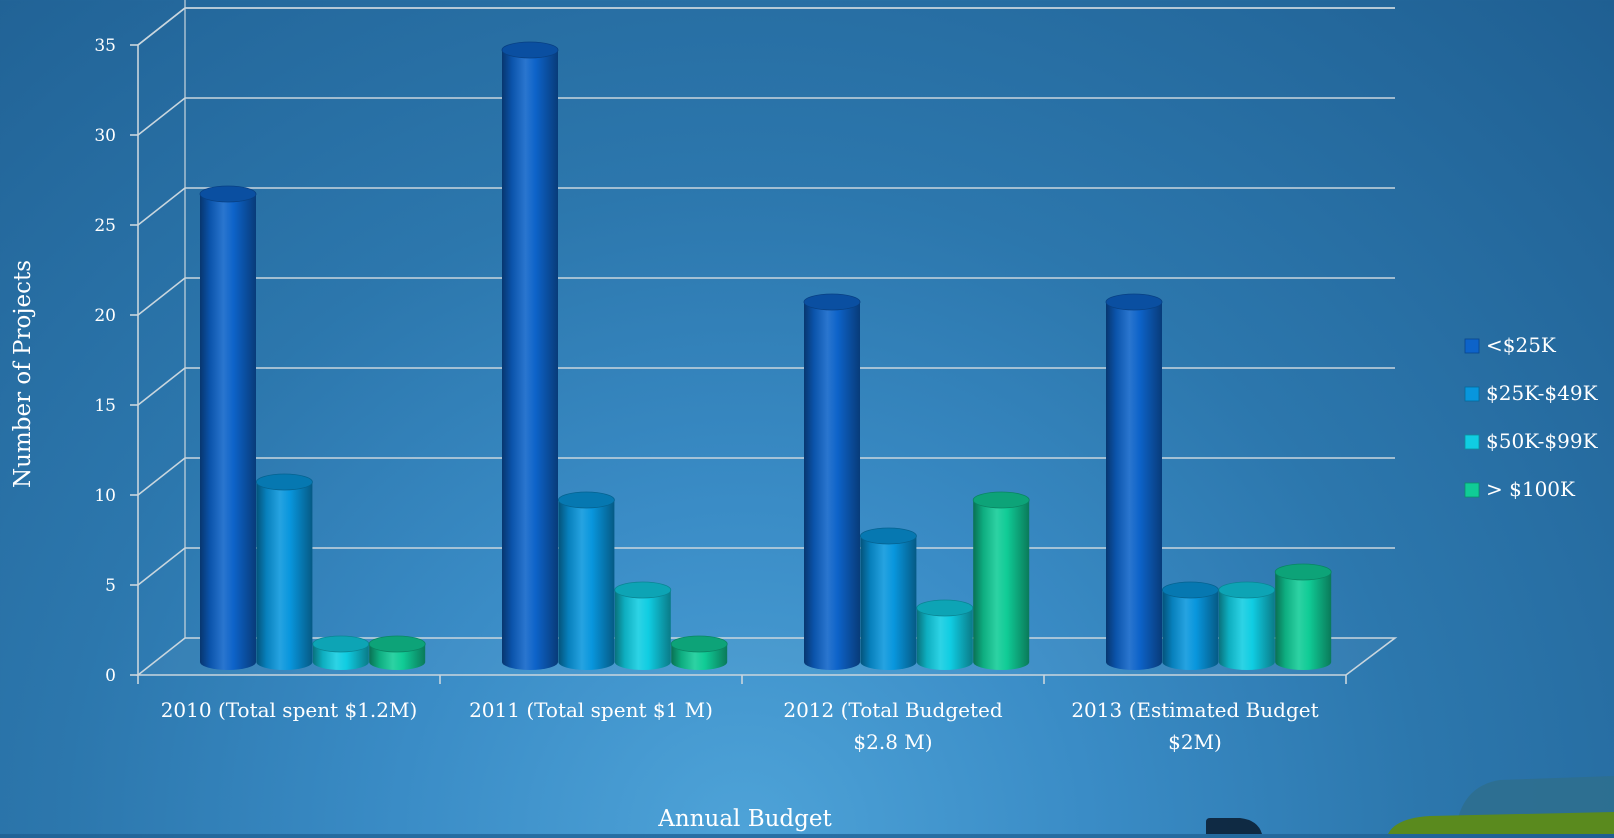  What do you see at coordinates (1531, 489) in the screenshot?
I see `legend-label: > $100K` at bounding box center [1531, 489].